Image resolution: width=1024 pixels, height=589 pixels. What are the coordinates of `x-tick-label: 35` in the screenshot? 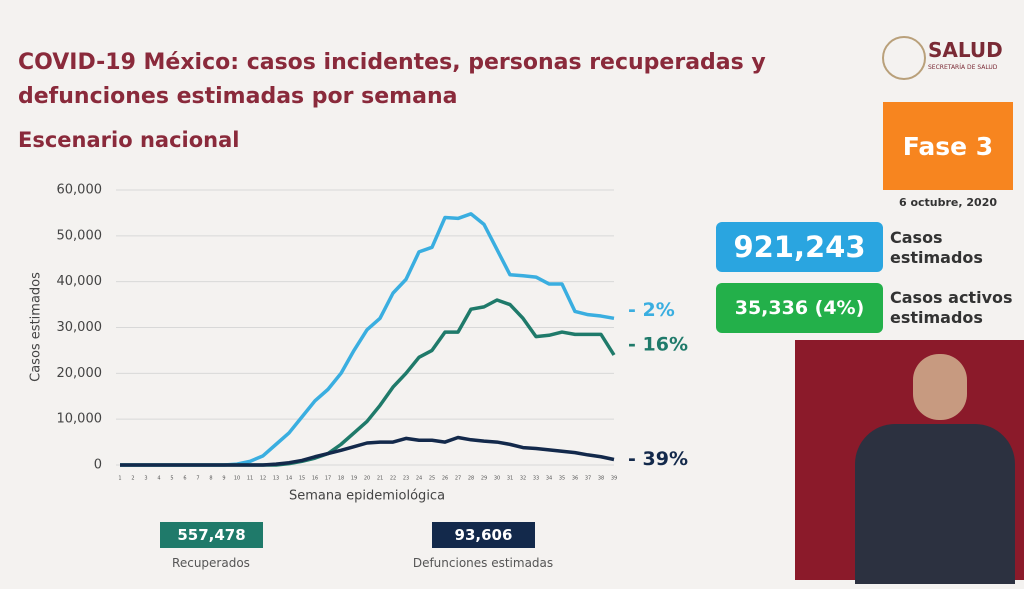 It's located at (562, 479).